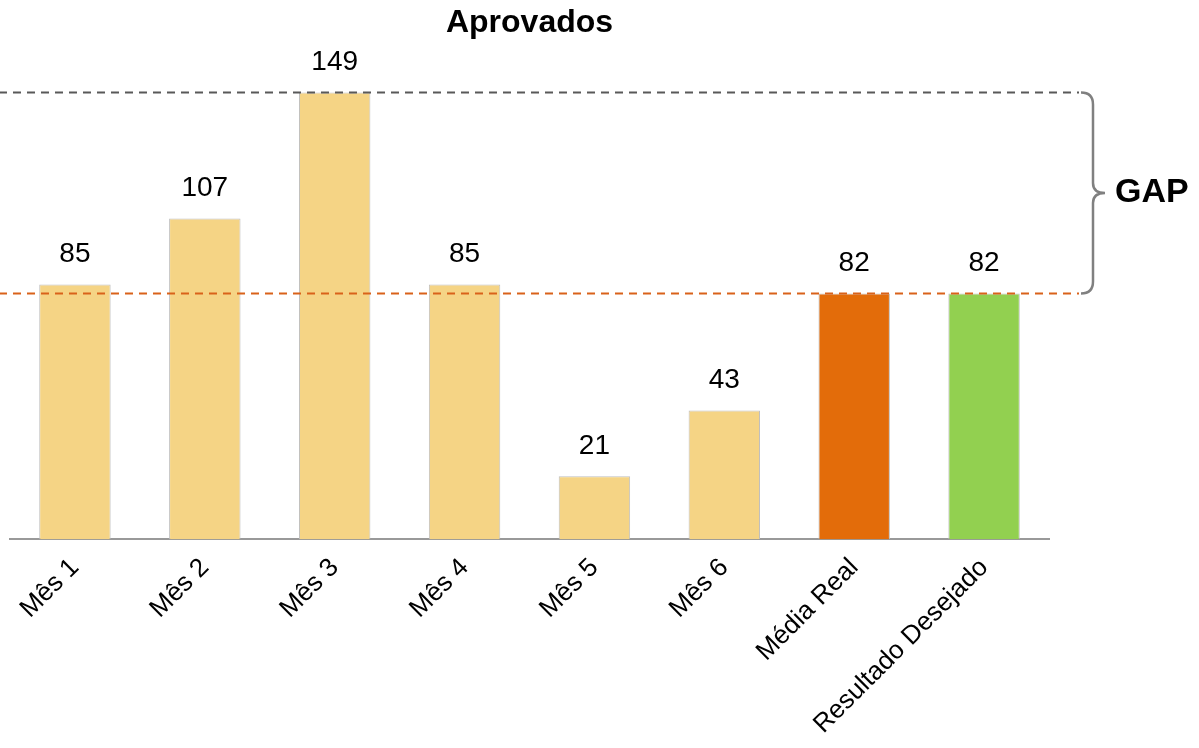 The height and width of the screenshot is (748, 1199). I want to click on x-tick-label: Mês 1, so click(48, 587).